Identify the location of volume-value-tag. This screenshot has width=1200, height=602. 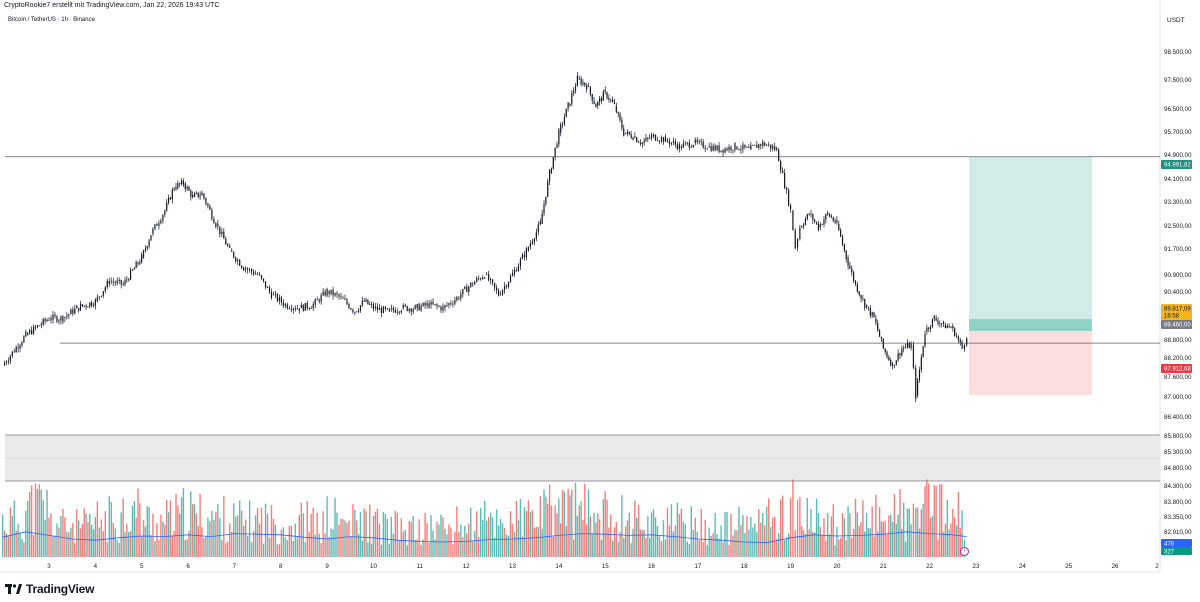
(1176, 551).